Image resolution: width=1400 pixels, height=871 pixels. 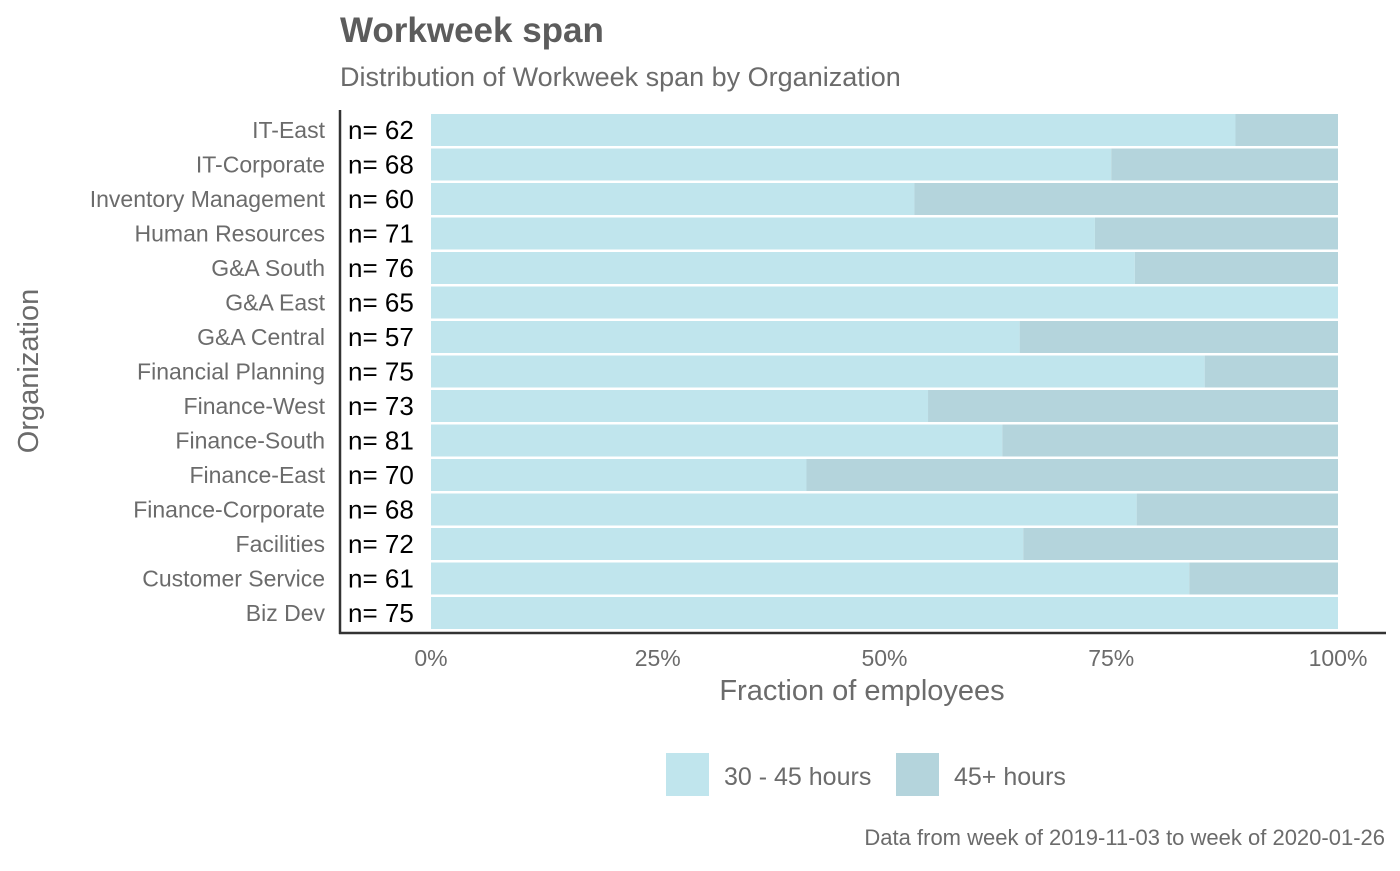 What do you see at coordinates (1338, 658) in the screenshot?
I see `x-tick-label: 100%` at bounding box center [1338, 658].